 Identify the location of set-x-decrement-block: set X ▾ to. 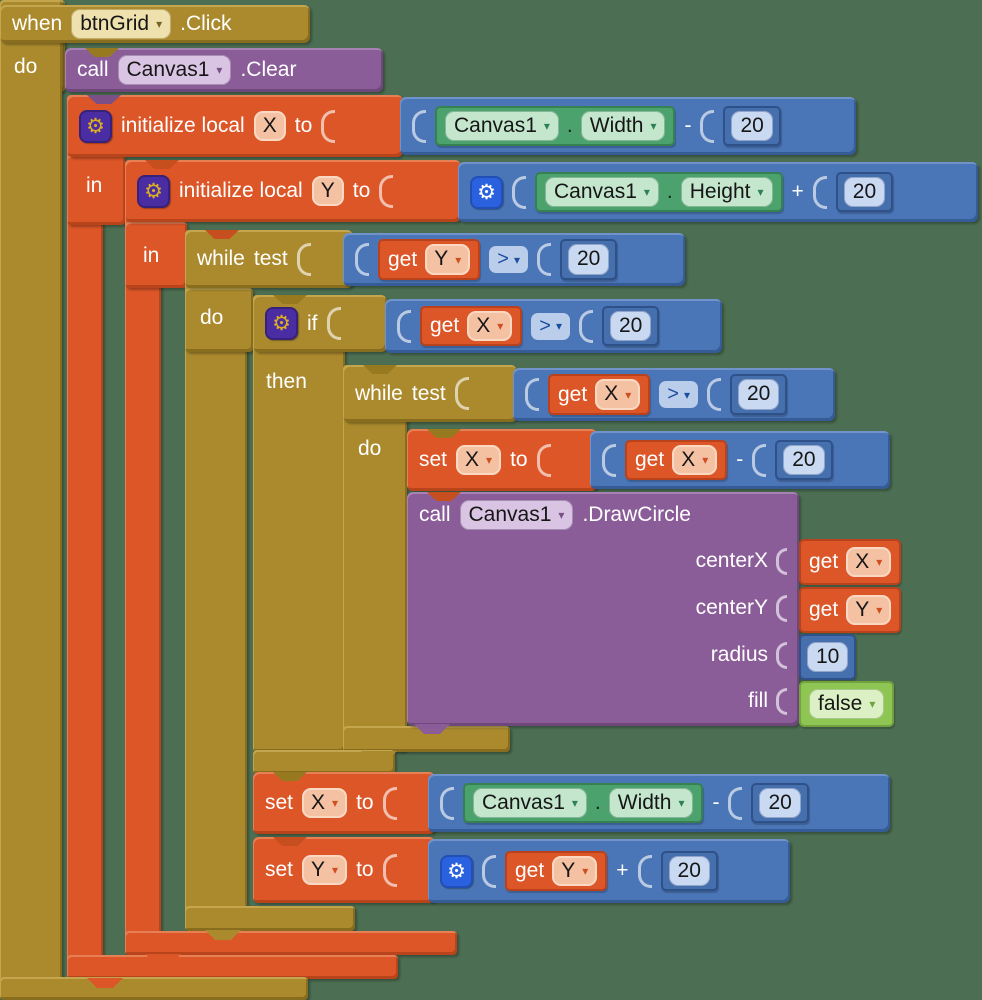
(502, 460).